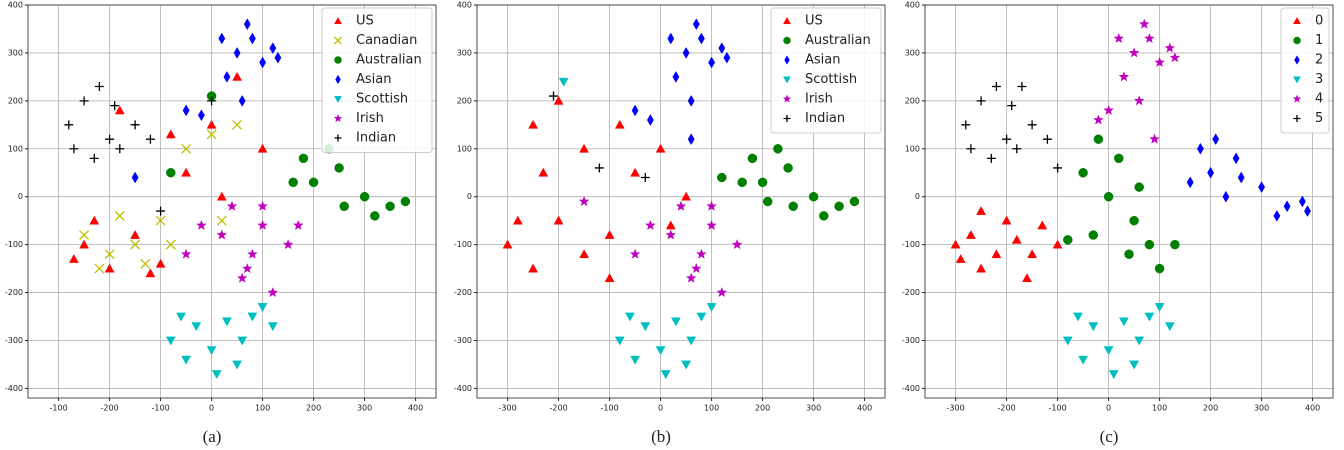 The image size is (1344, 450). Describe the element at coordinates (912, 5) in the screenshot. I see `y-tick-label: 400` at that location.